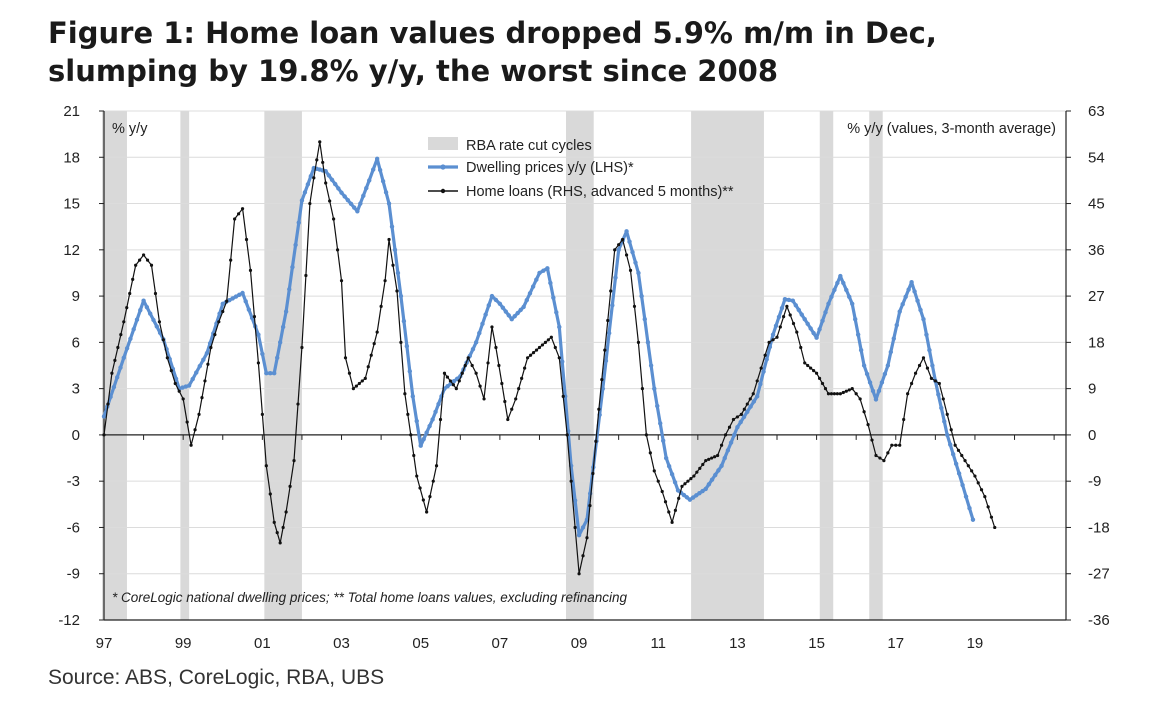 Image resolution: width=1160 pixels, height=704 pixels. I want to click on left-tick-label: 15, so click(71, 204).